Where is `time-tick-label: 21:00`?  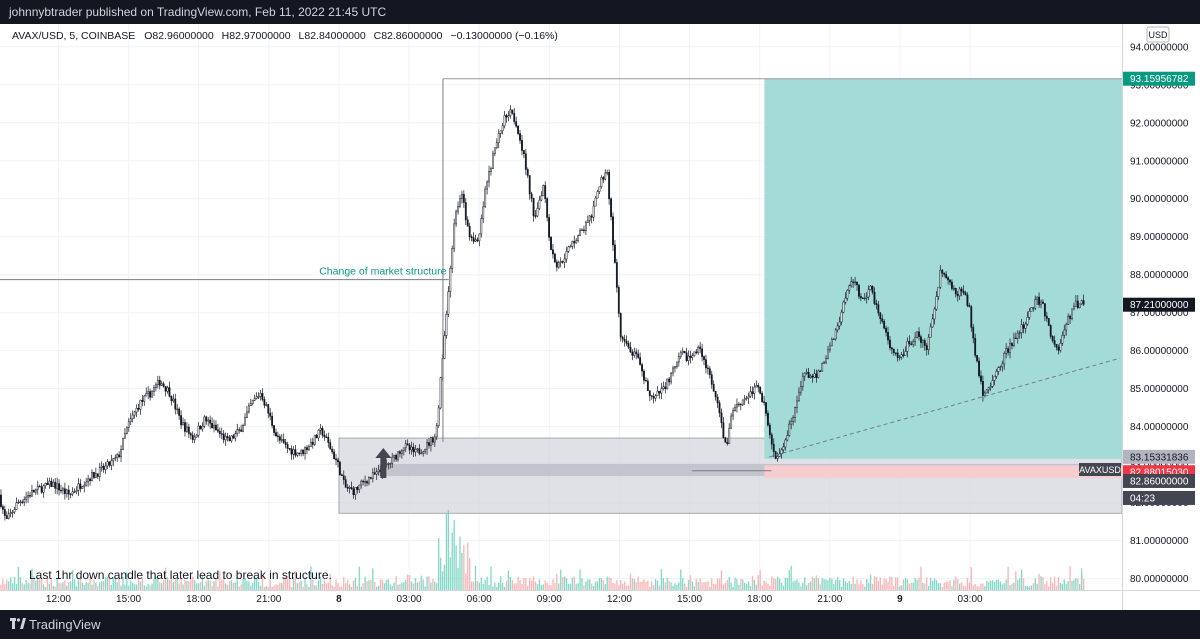 time-tick-label: 21:00 is located at coordinates (829, 599).